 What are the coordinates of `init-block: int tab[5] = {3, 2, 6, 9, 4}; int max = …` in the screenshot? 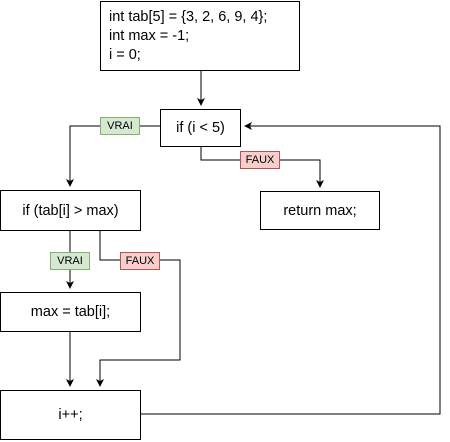 It's located at (200, 36).